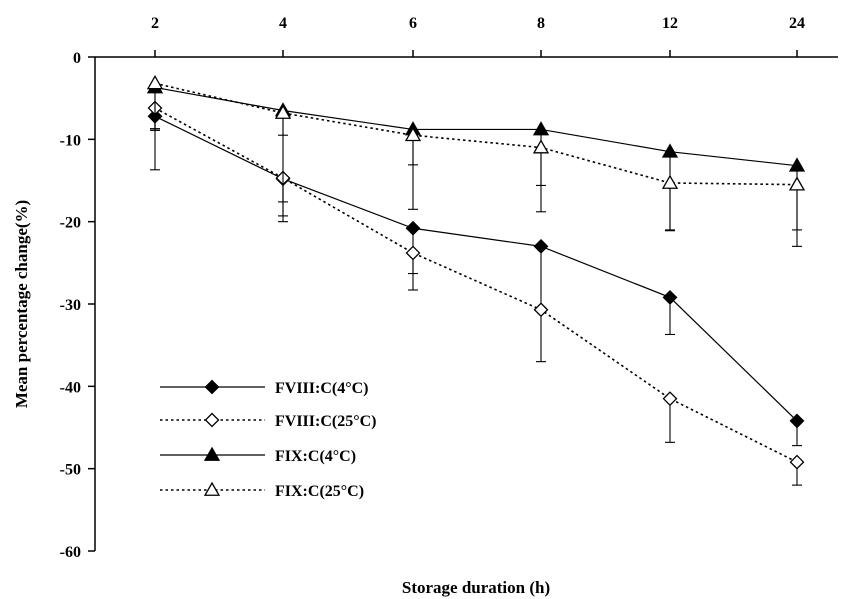  What do you see at coordinates (70, 305) in the screenshot?
I see `y-tick-label: -30` at bounding box center [70, 305].